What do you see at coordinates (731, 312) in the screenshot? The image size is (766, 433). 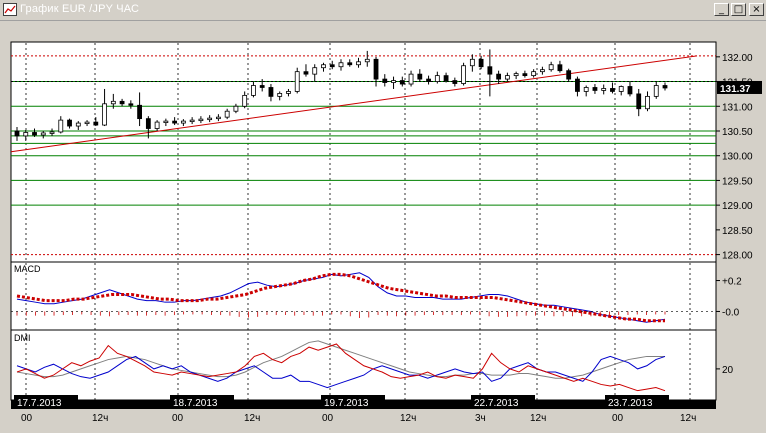 I see `macd-tick-label: -0.0` at bounding box center [731, 312].